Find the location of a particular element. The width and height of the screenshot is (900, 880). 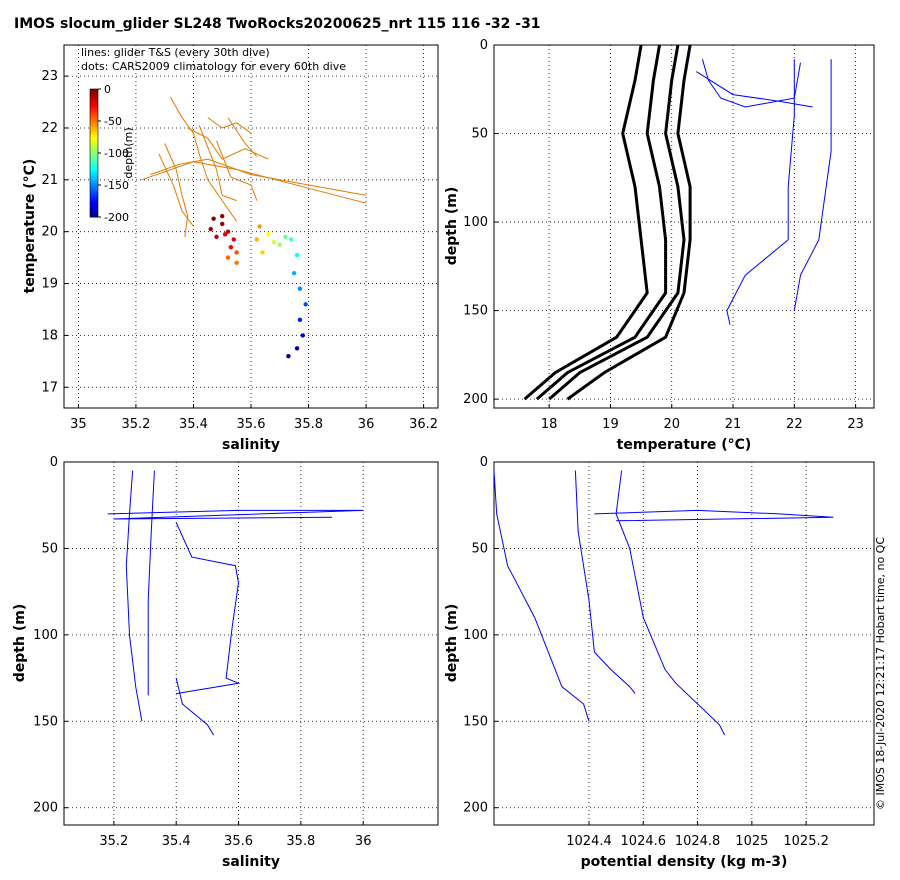

temp-xtick-label: 18 is located at coordinates (549, 424).